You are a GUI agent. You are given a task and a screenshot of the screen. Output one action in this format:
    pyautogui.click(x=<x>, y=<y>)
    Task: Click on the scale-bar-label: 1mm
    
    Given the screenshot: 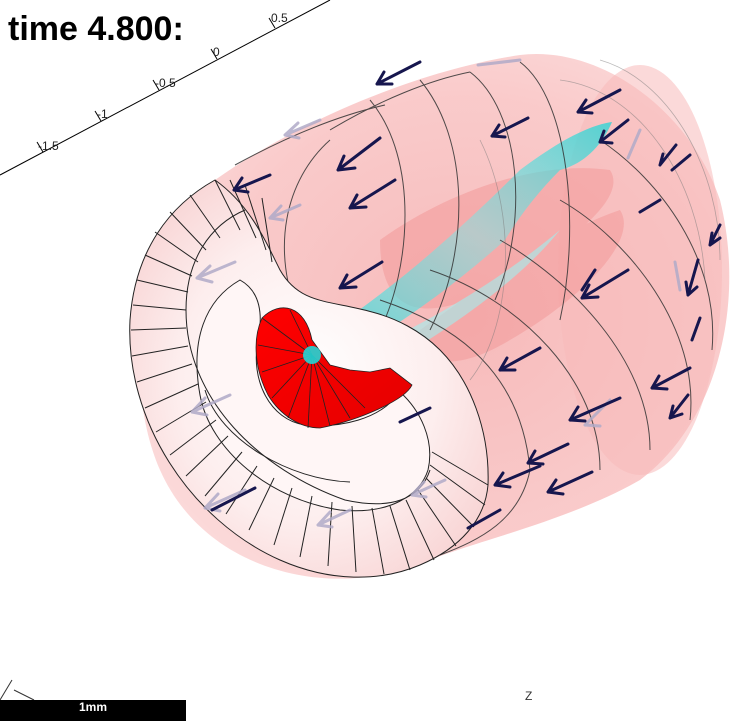 What is the action you would take?
    pyautogui.click(x=92, y=707)
    